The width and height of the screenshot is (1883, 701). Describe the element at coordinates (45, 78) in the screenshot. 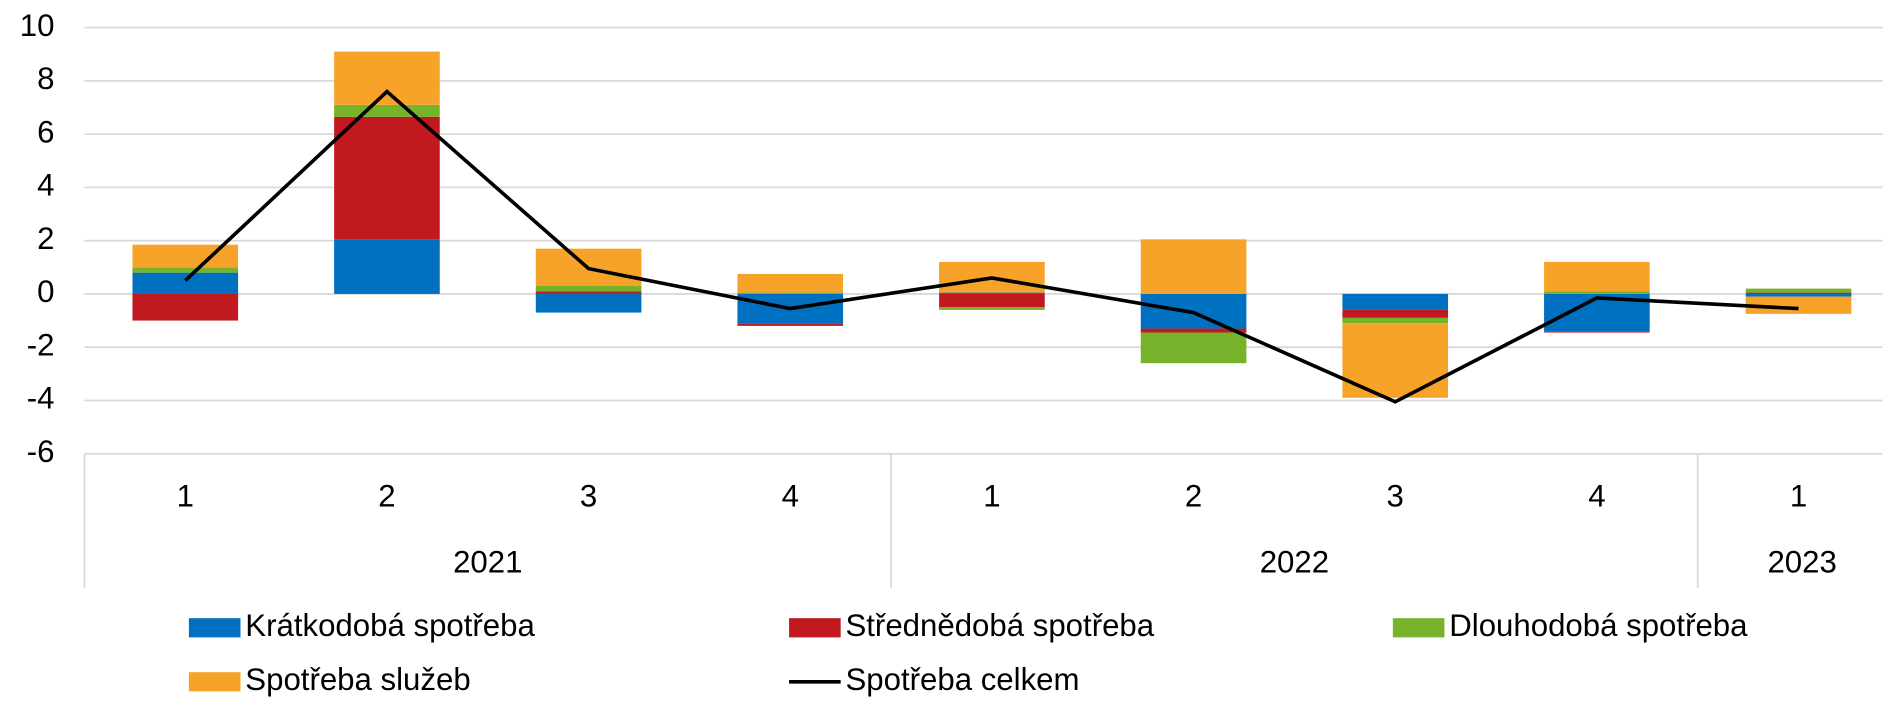

I see `y-tick-label: 8` at that location.